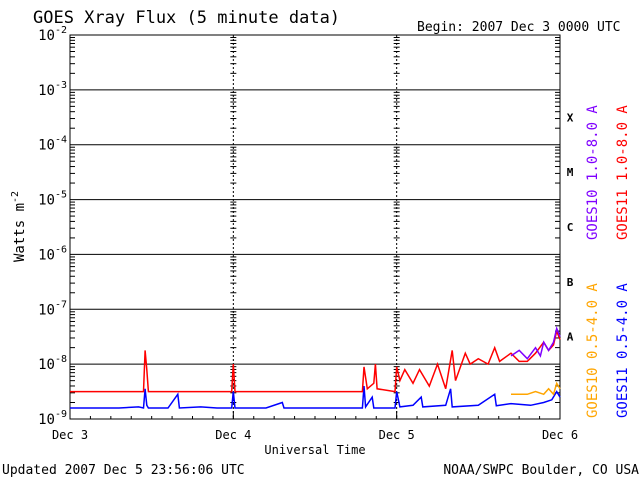  What do you see at coordinates (570, 172) in the screenshot?
I see `flare-class-m: M` at bounding box center [570, 172].